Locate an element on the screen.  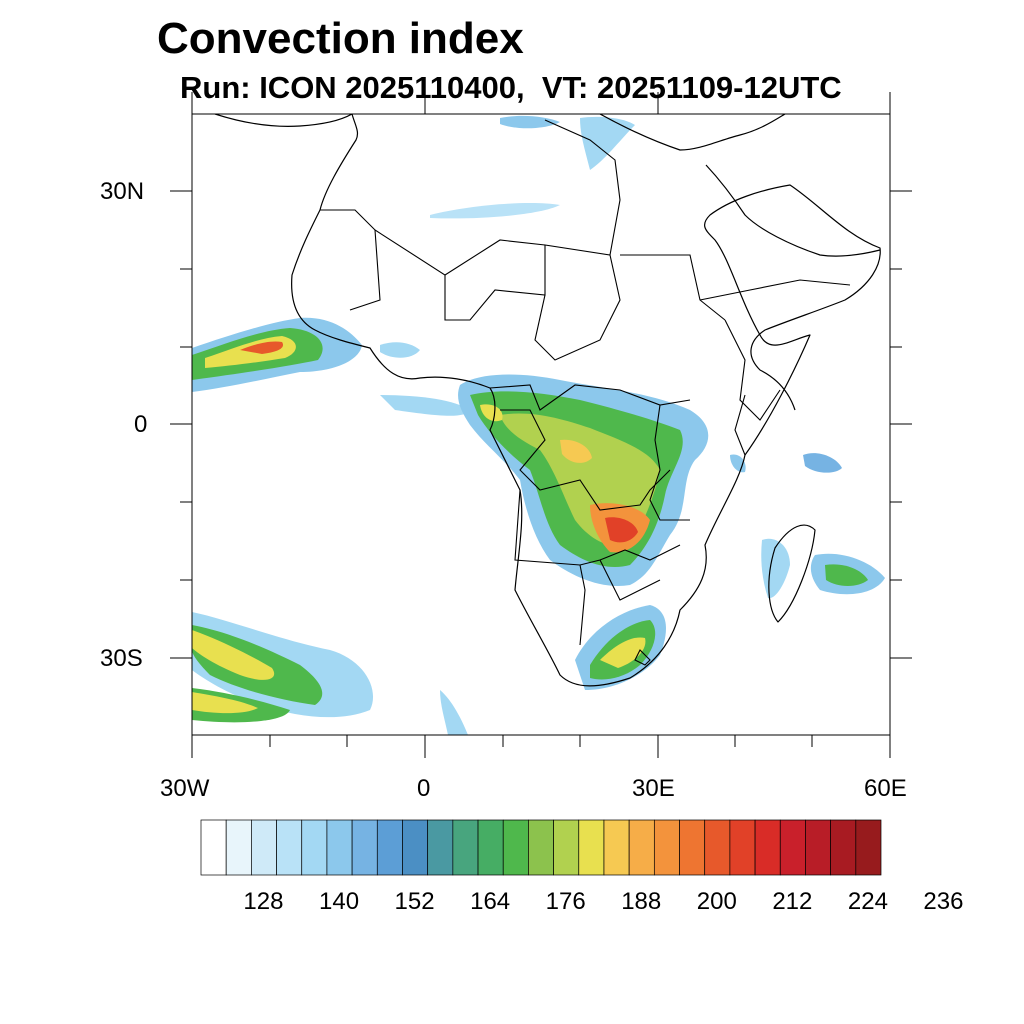
colorbar-label: 140 is located at coordinates (339, 901).